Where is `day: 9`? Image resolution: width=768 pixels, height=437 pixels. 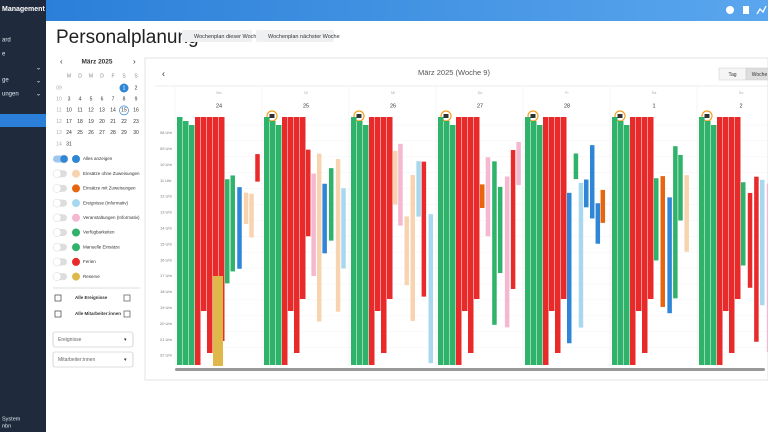 day: 9 is located at coordinates (136, 100).